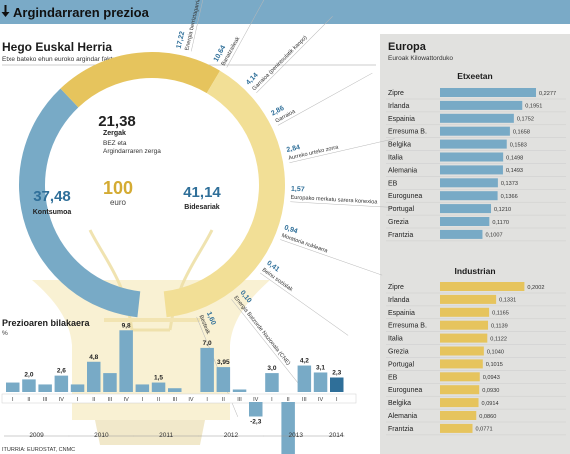  I want to click on country-value: 0,1040, so click(495, 352).